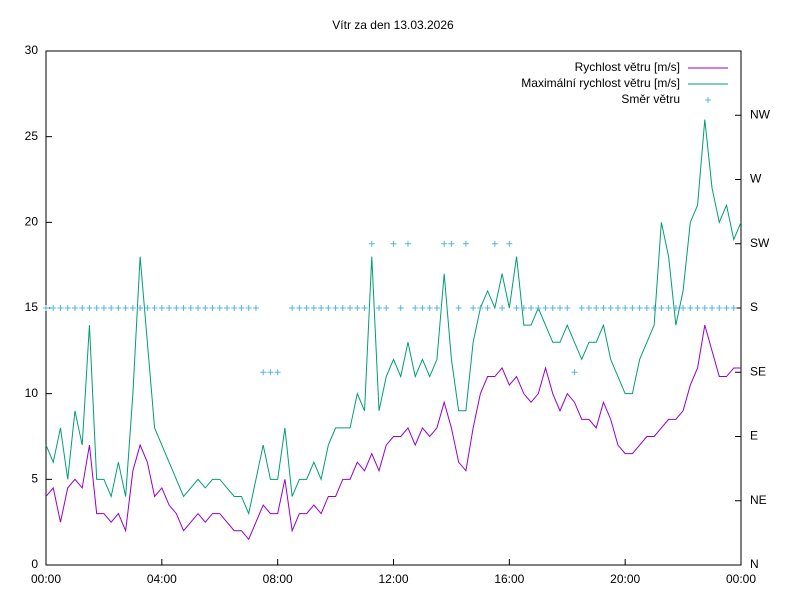  Describe the element at coordinates (393, 25) in the screenshot. I see `chart-title: Vítr za den 13.03.2026` at that location.